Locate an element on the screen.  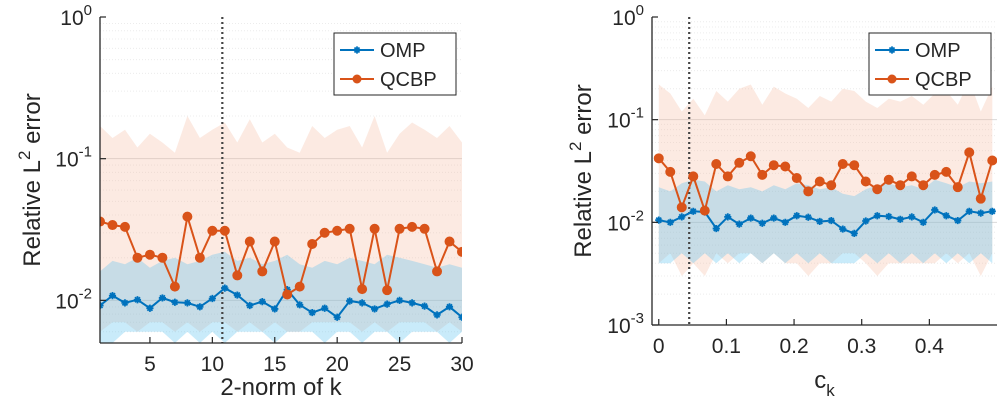
x-tick-label: 0.3 is located at coordinates (861, 346).